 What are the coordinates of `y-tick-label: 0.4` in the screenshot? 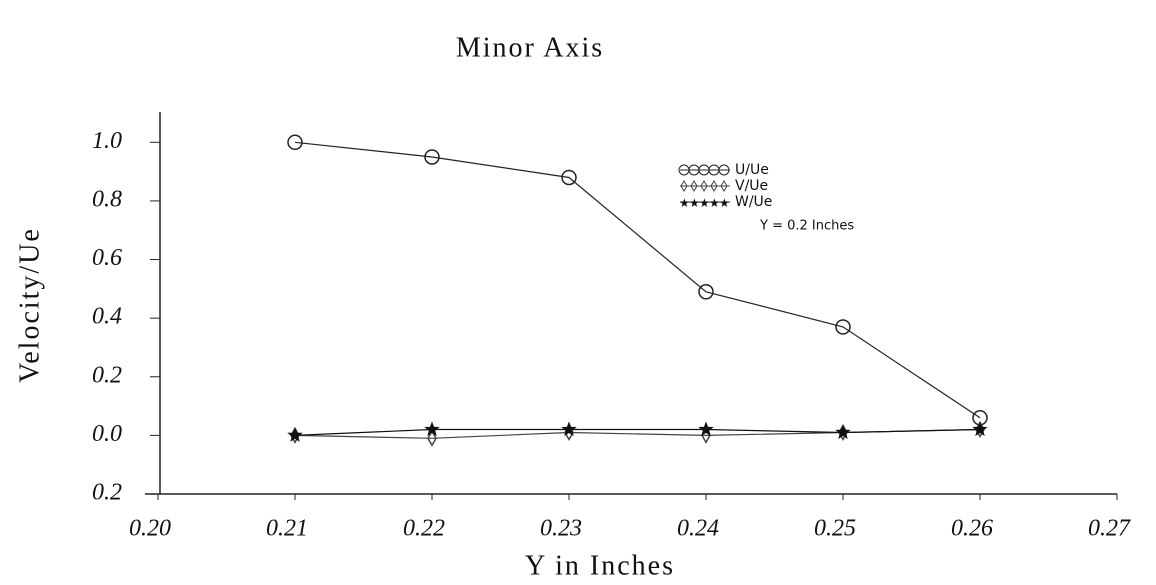 It's located at (107, 317).